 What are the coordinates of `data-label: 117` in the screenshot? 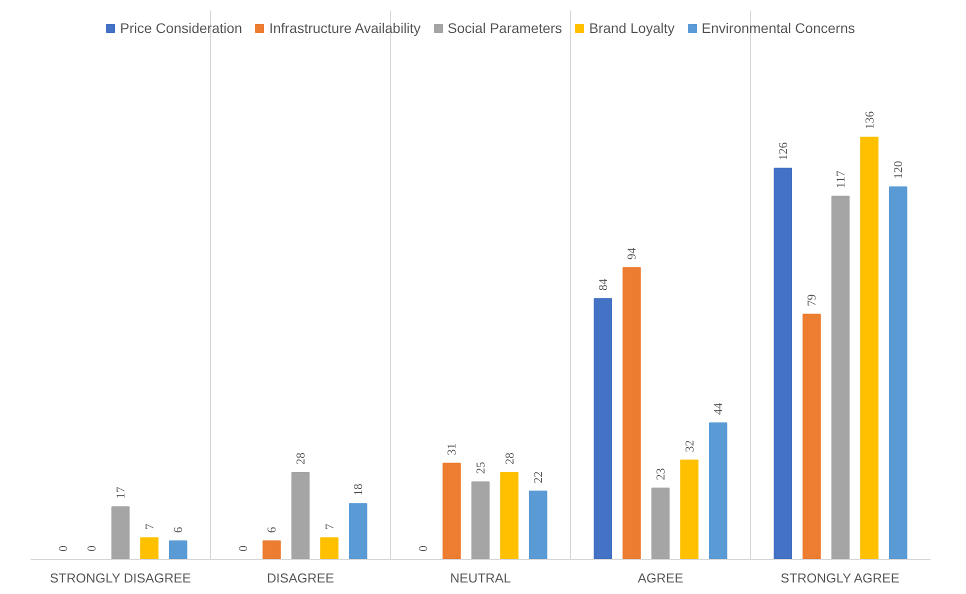 It's located at (841, 179).